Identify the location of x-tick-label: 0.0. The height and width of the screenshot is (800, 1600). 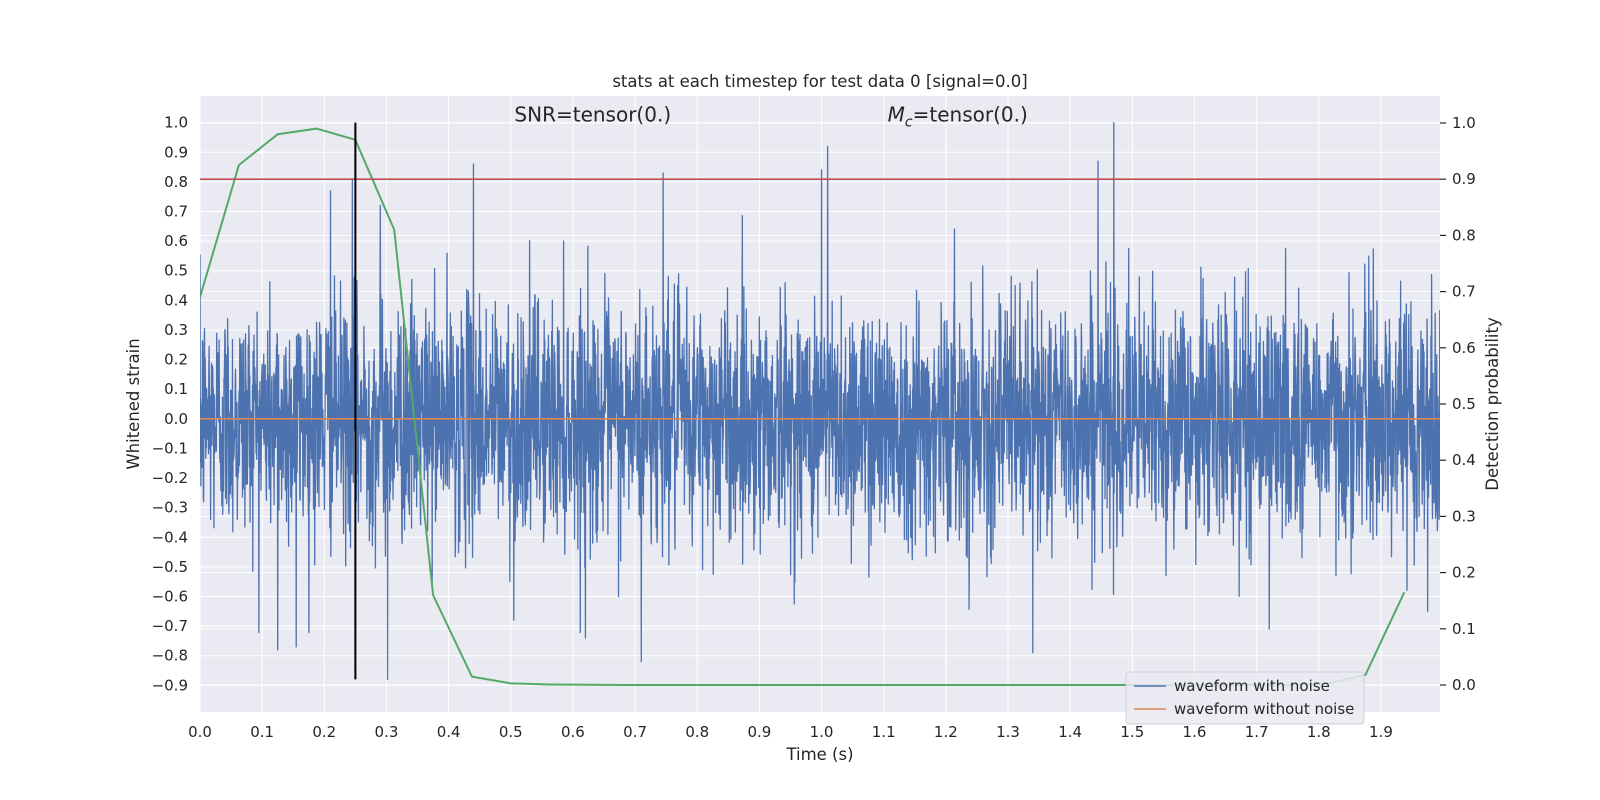
(200, 732).